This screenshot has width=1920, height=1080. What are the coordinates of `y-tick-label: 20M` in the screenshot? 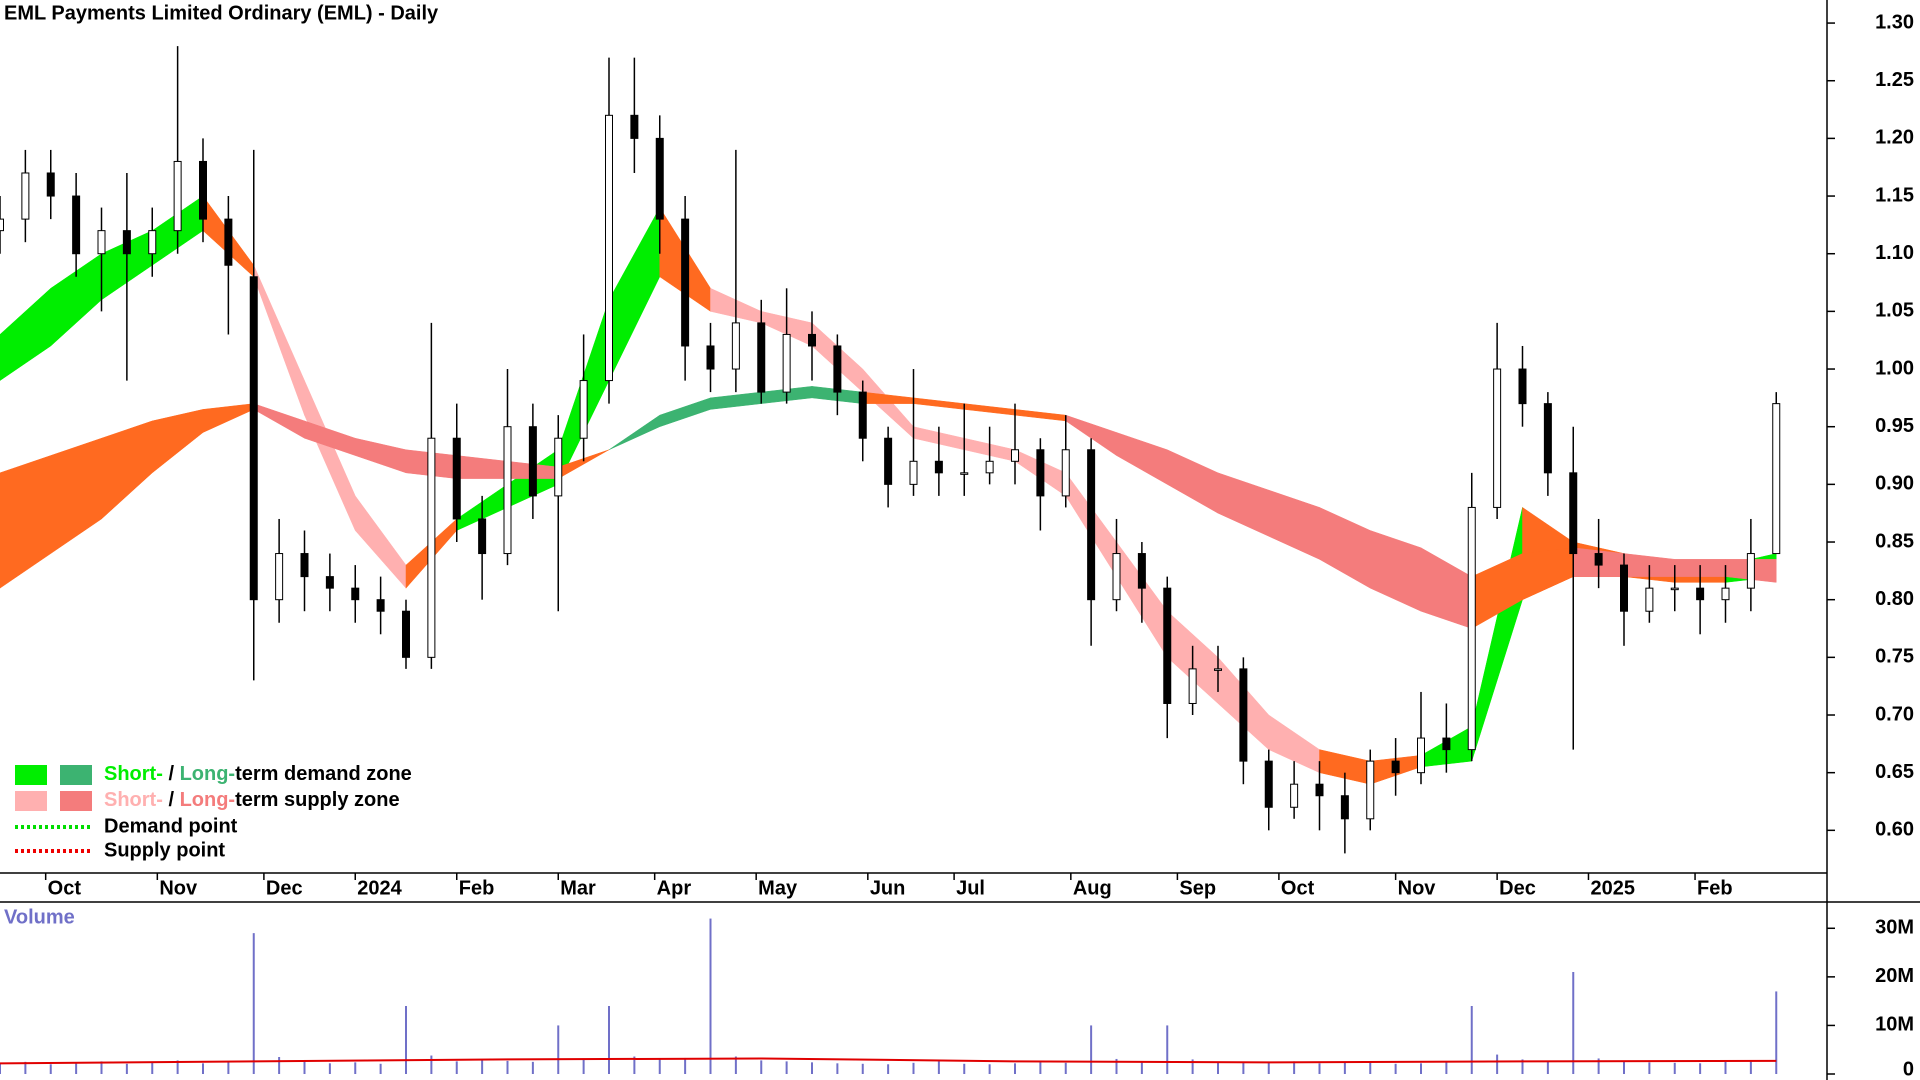 It's located at (1894, 976).